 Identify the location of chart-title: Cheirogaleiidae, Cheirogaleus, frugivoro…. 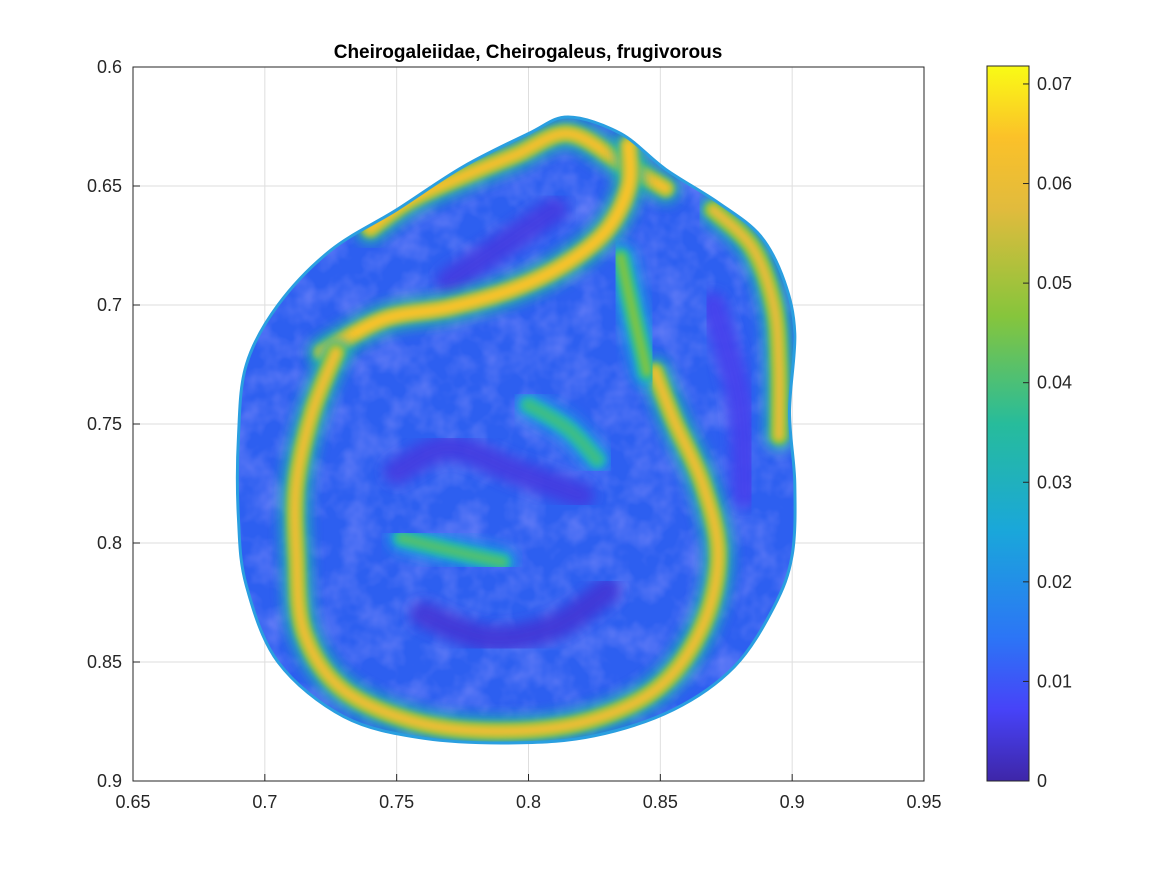
(528, 52).